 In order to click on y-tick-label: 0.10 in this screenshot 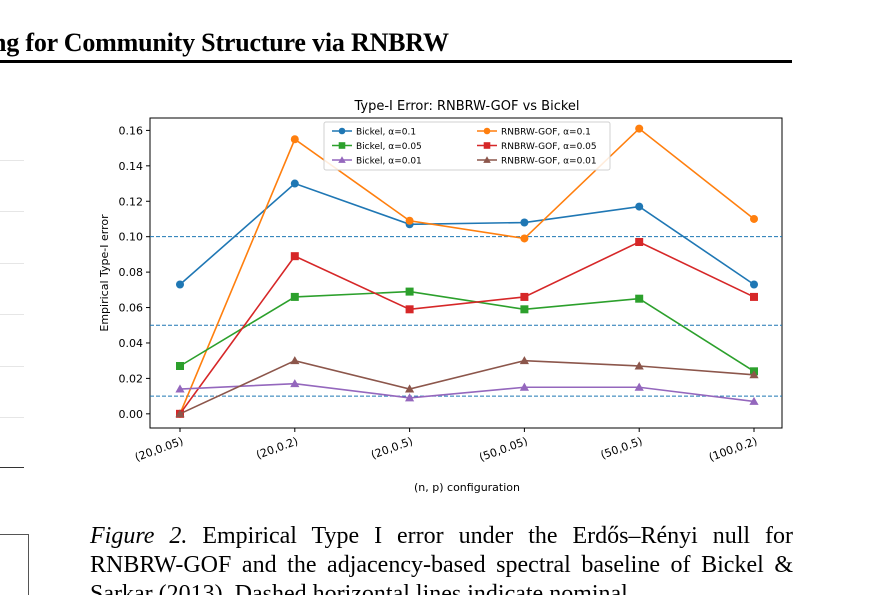, I will do `click(131, 237)`.